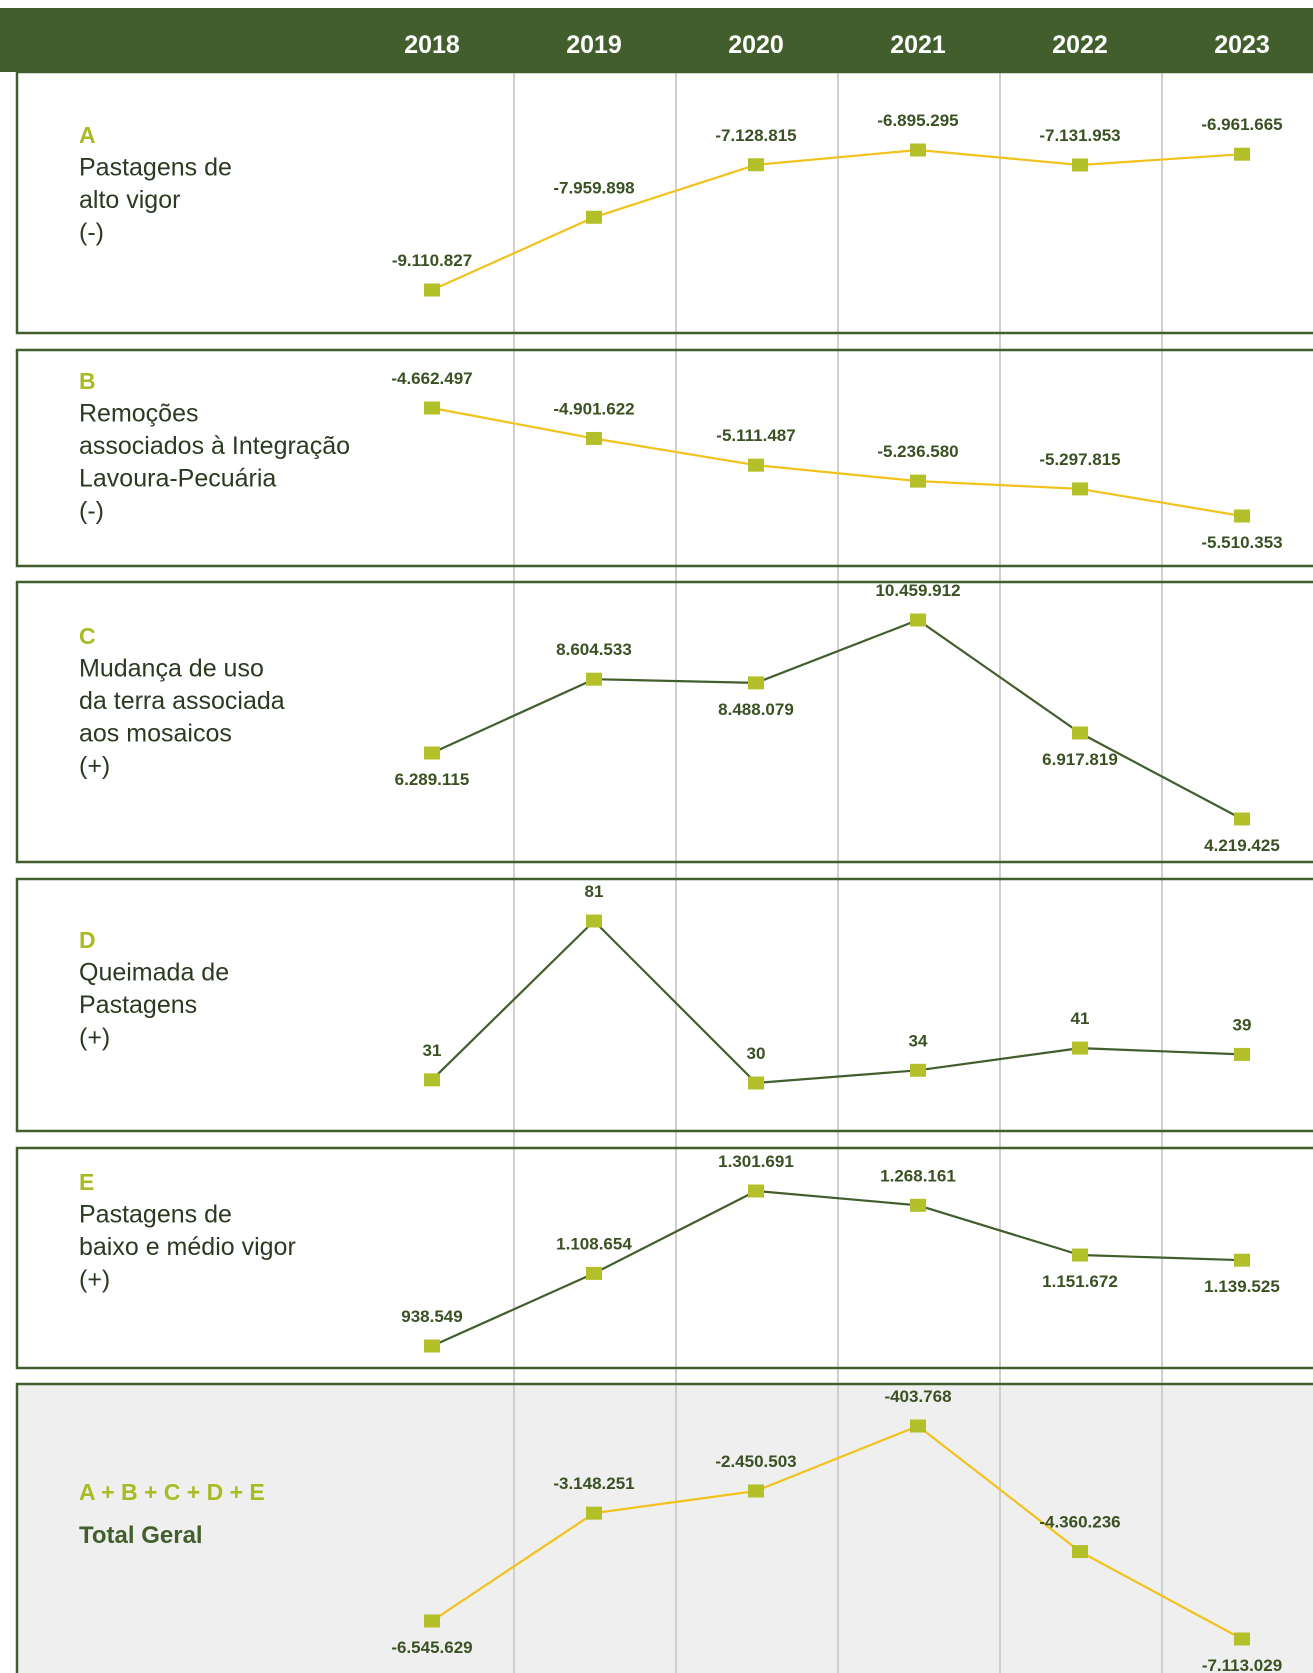  Describe the element at coordinates (432, 1050) in the screenshot. I see `data-label-2018: 31` at that location.